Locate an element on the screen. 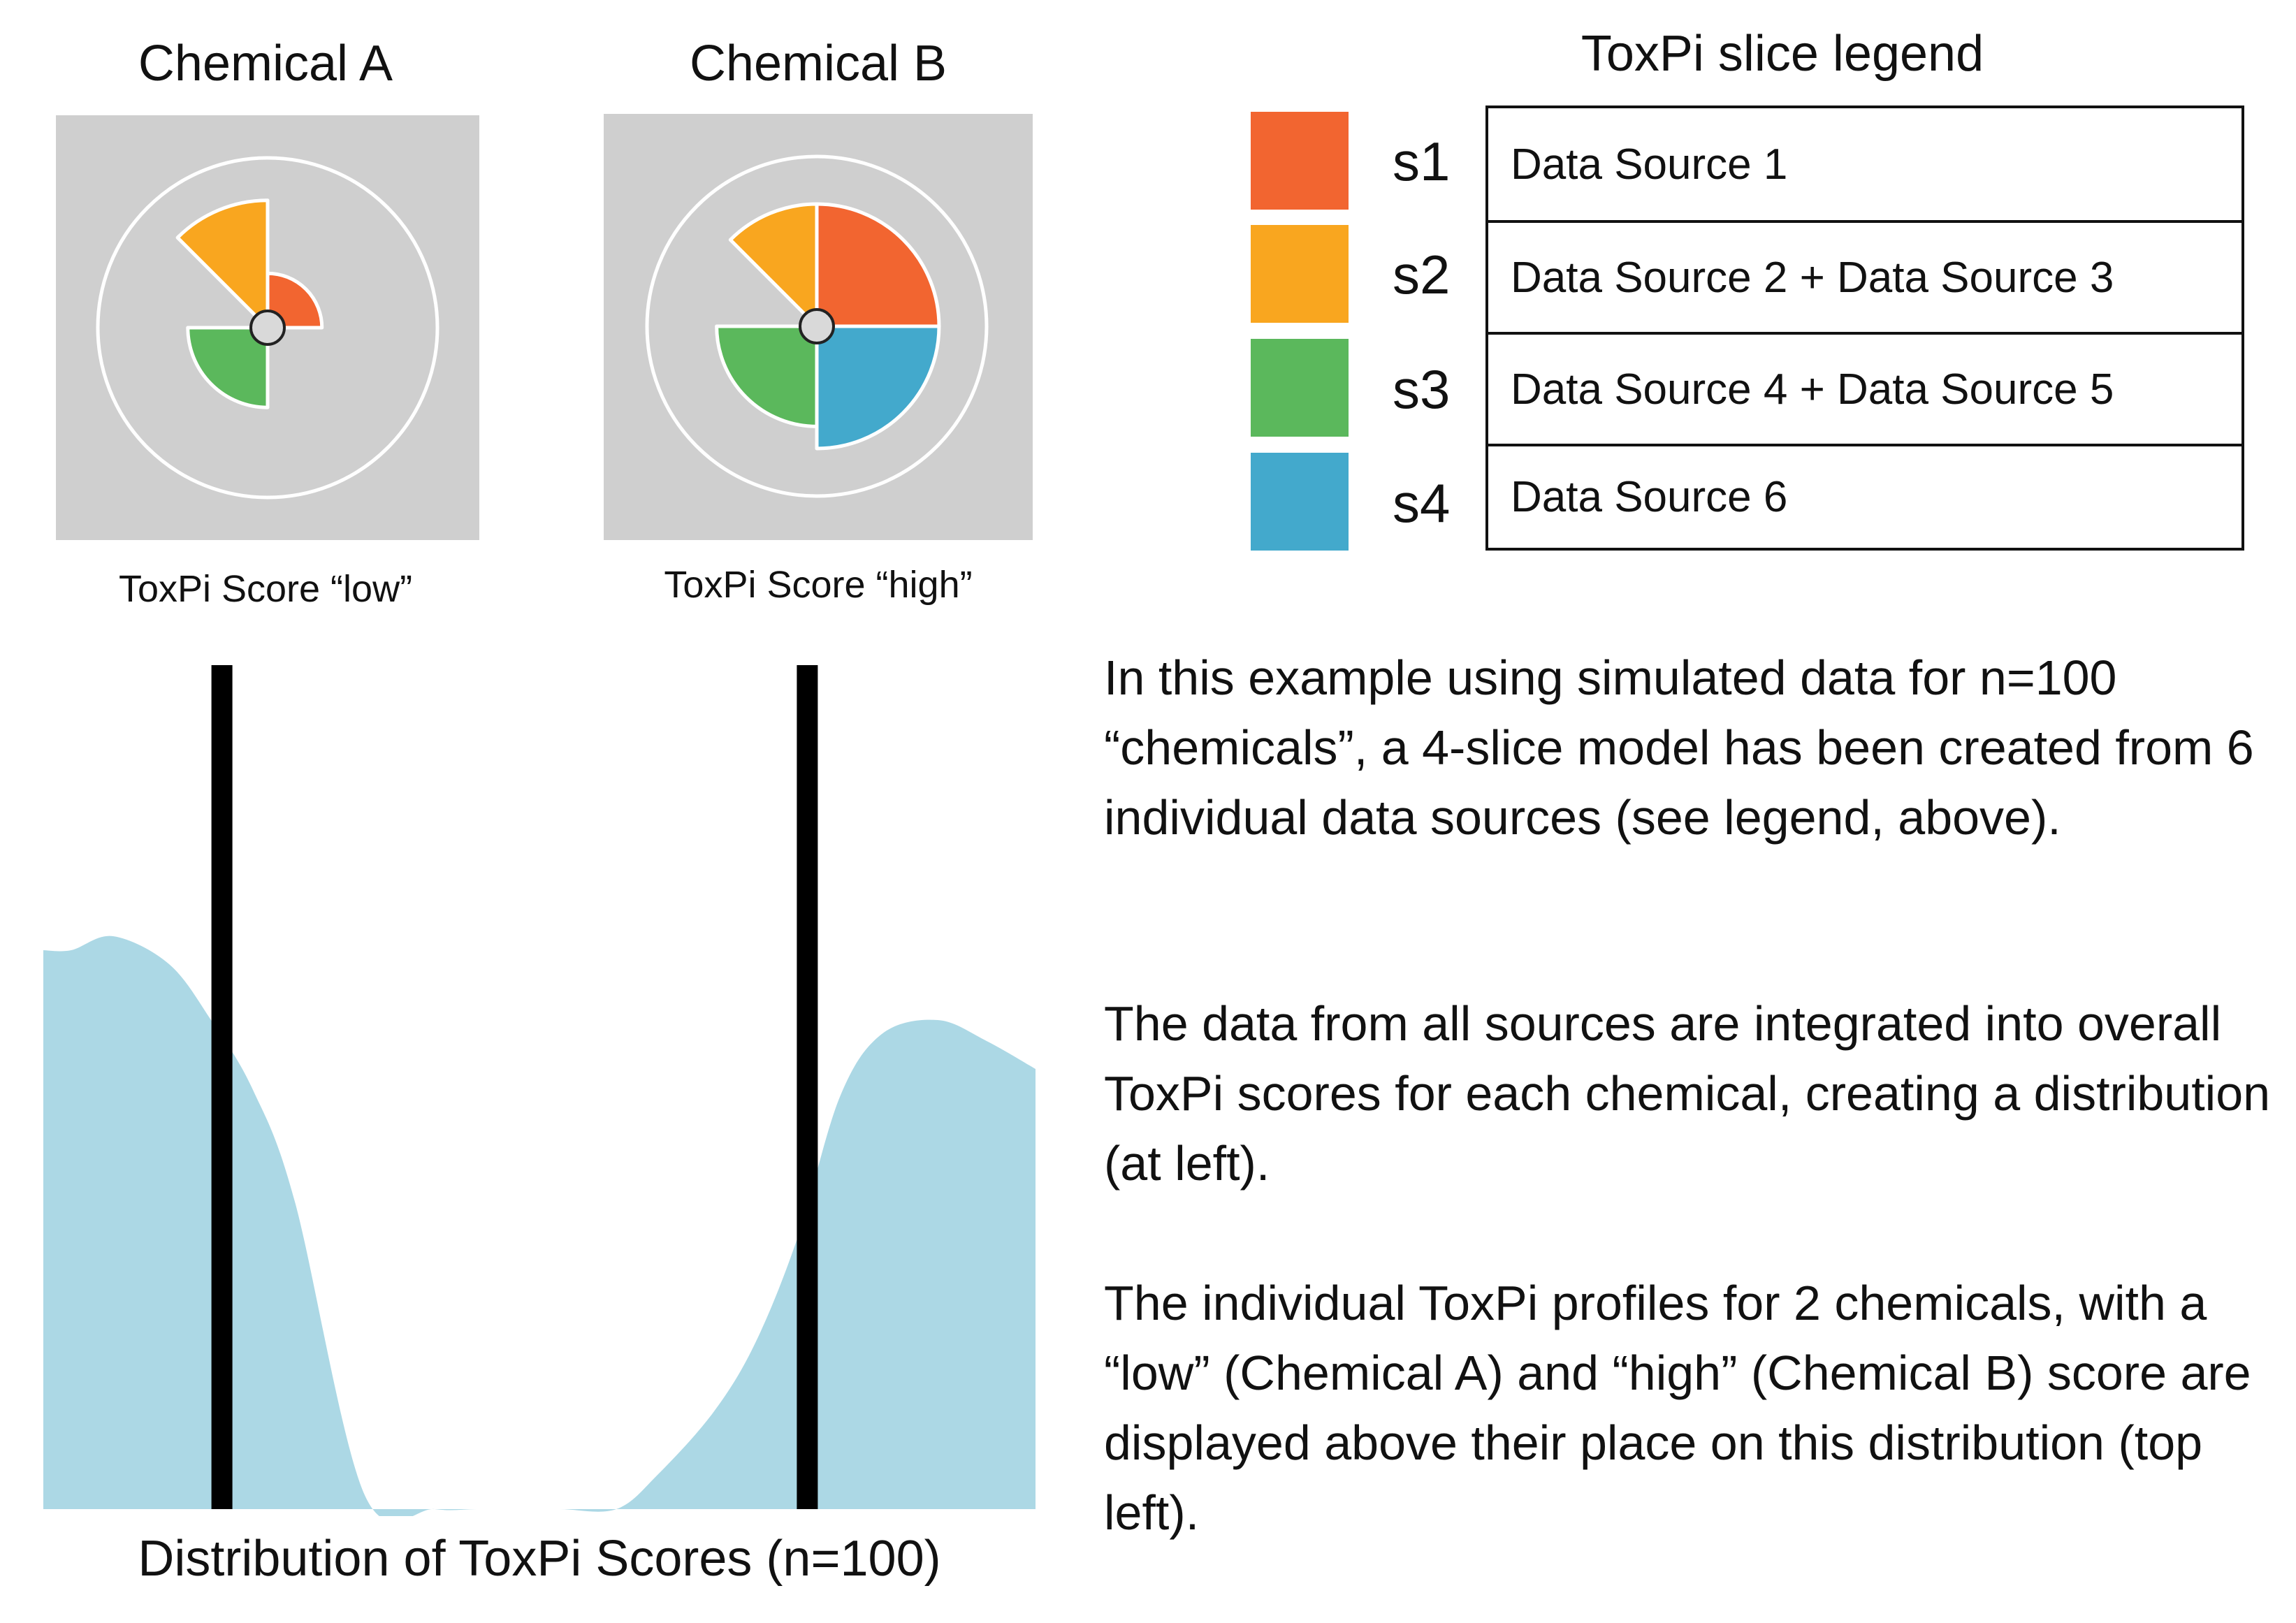 This screenshot has height=1623, width=2296. legend-label-s1: Data Source 1 is located at coordinates (1649, 164).